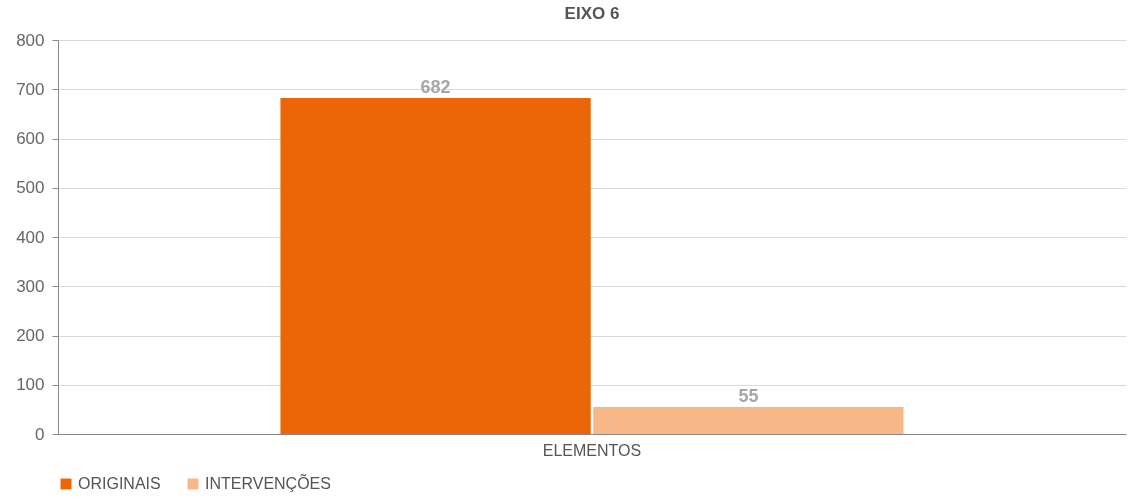 The image size is (1129, 500). Describe the element at coordinates (268, 482) in the screenshot. I see `legend-label: INTERVENÇÕES` at that location.